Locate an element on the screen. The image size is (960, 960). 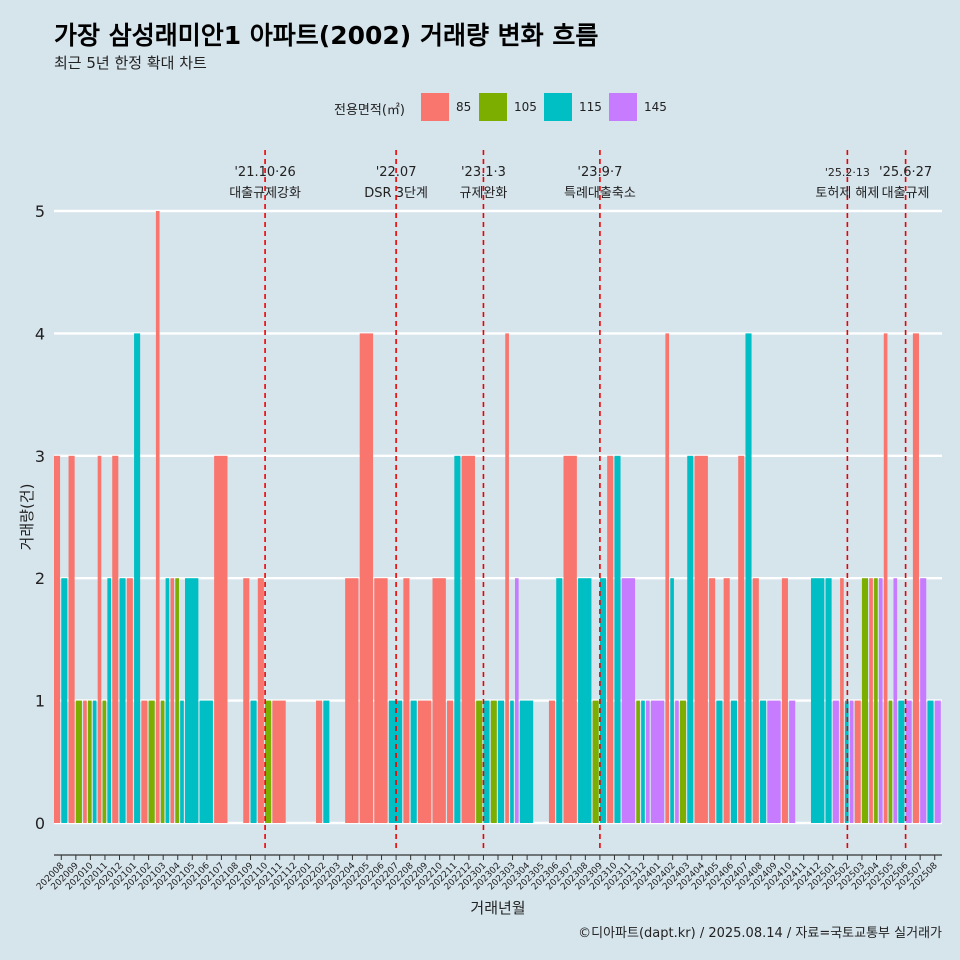
event-date-label: '21.10·26 is located at coordinates (264, 172).